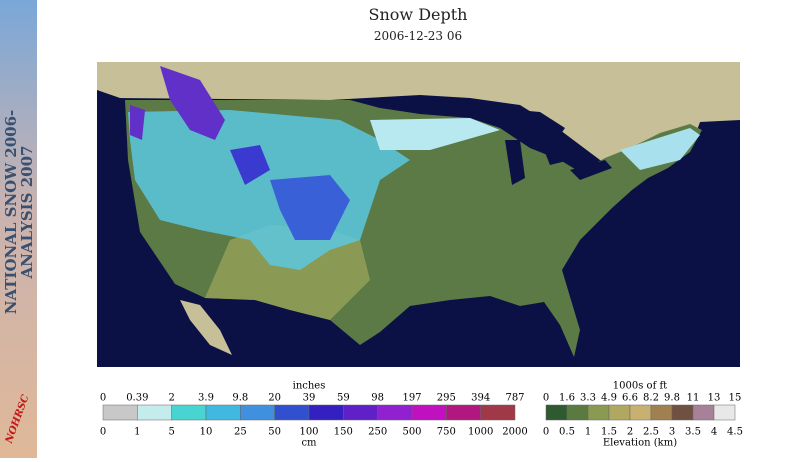 The width and height of the screenshot is (800, 462). What do you see at coordinates (588, 398) in the screenshot?
I see `legend-label: 3.3` at bounding box center [588, 398].